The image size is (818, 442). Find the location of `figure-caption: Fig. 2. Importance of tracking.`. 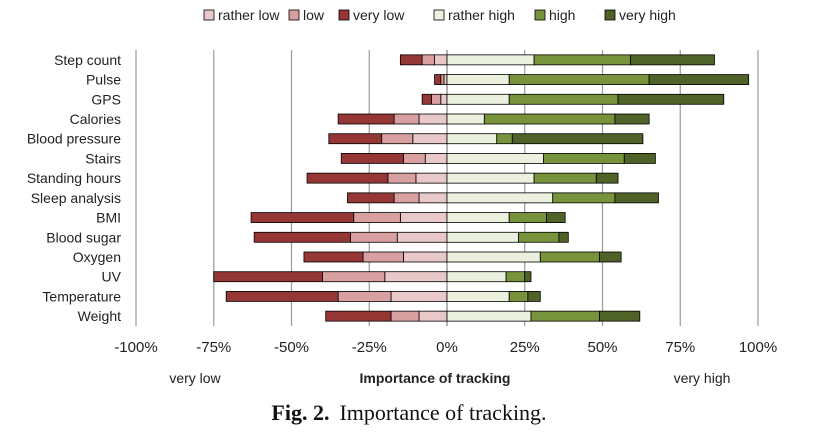

figure-caption: Fig. 2. Importance of tracking. is located at coordinates (409, 413).